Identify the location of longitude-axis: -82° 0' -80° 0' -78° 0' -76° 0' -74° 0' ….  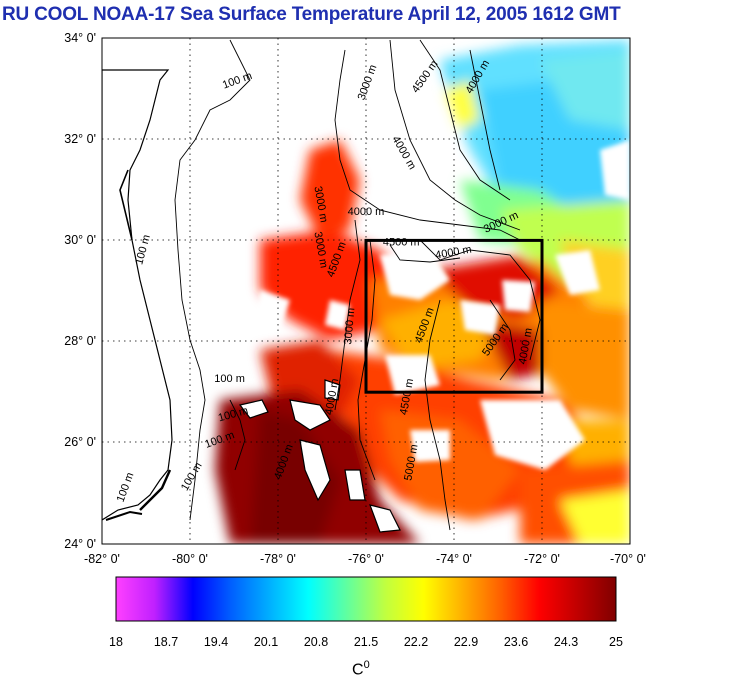
(365, 559).